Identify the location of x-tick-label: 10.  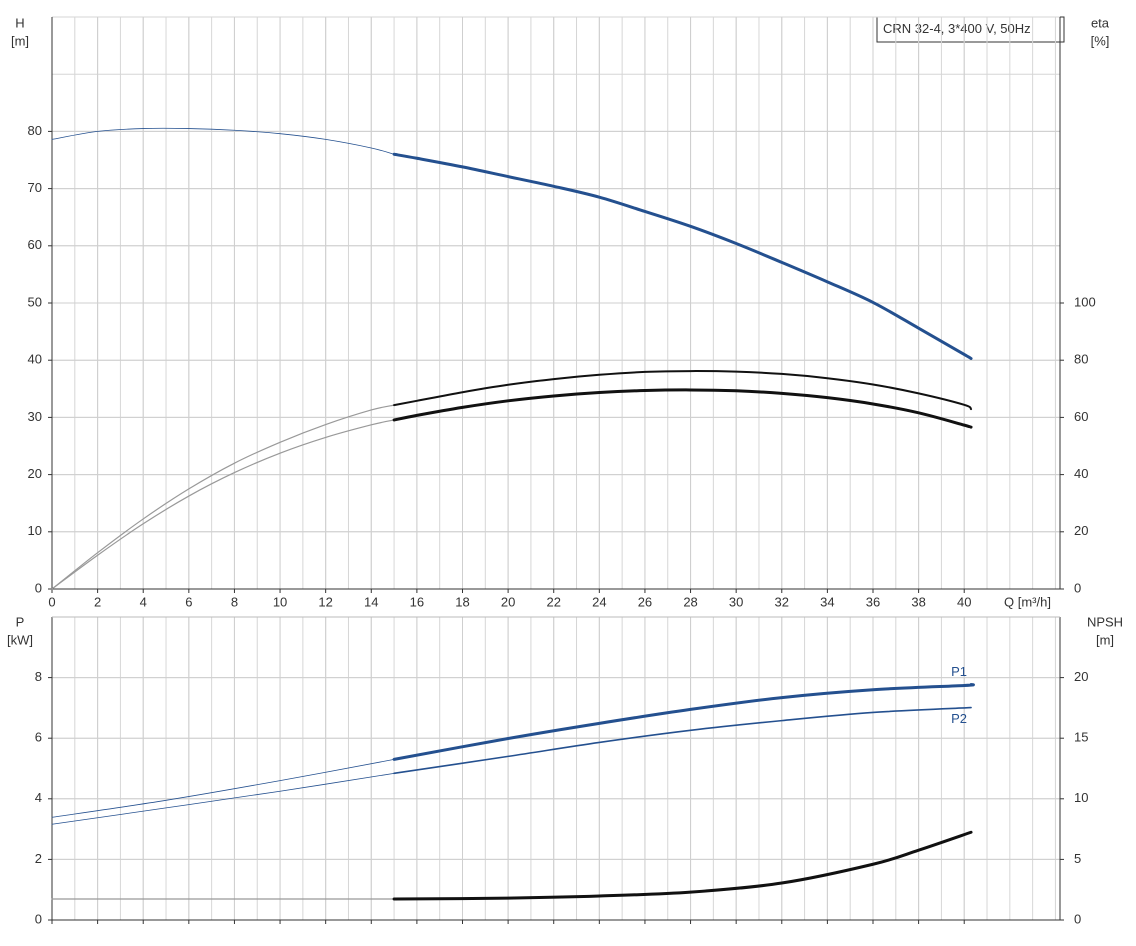
(280, 601).